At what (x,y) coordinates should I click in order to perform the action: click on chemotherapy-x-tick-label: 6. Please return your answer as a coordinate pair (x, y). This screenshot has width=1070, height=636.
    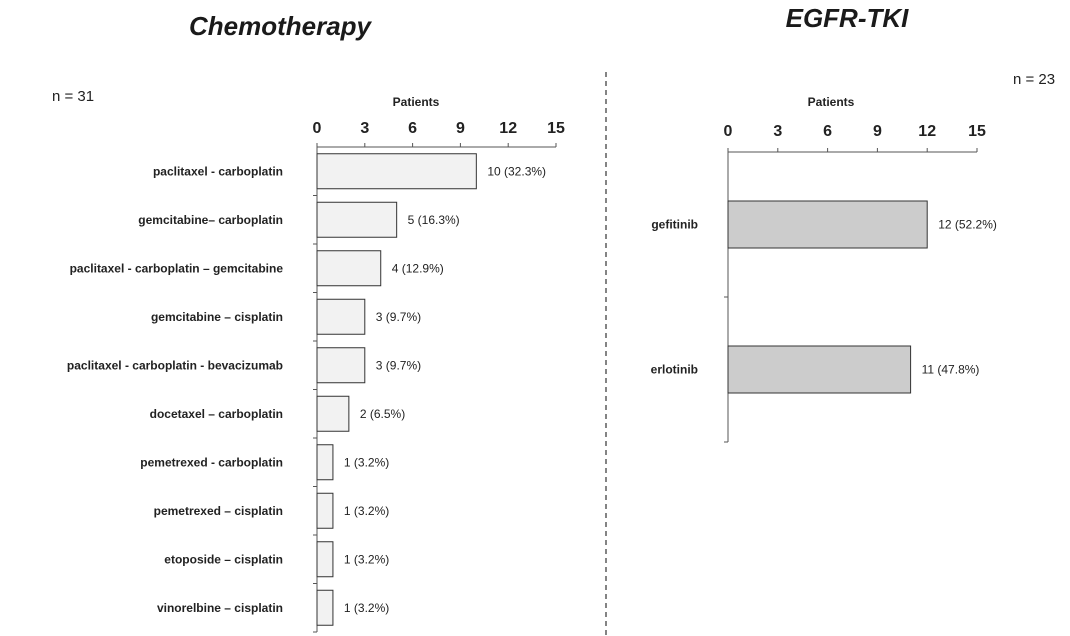
    Looking at the image, I should click on (412, 128).